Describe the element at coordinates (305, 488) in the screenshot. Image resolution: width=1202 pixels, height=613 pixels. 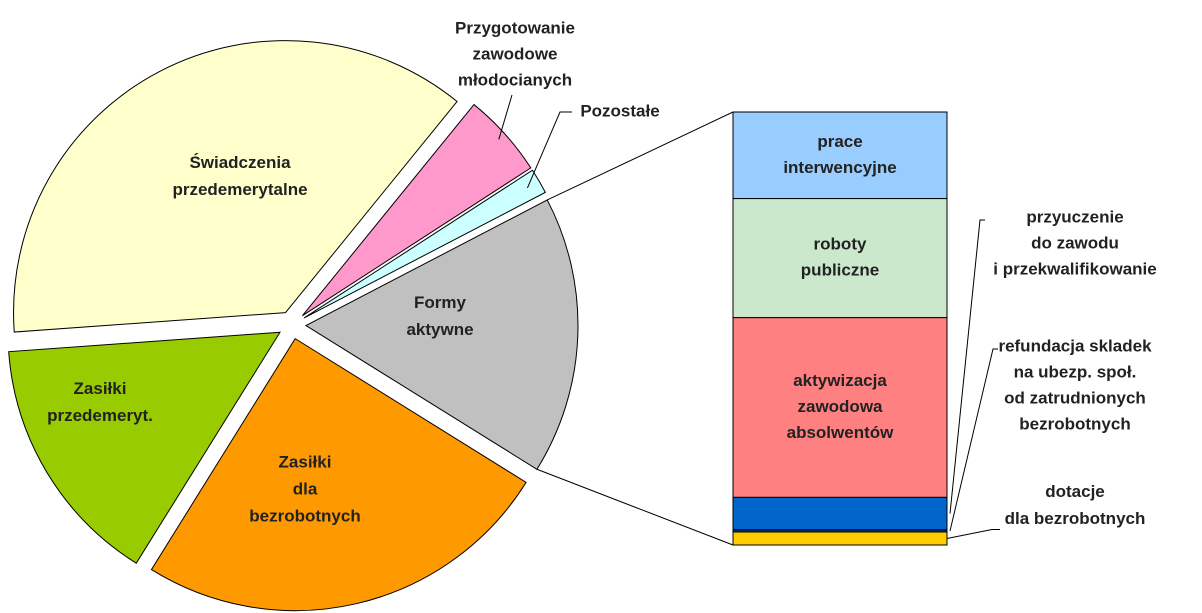
I see `label: dla` at that location.